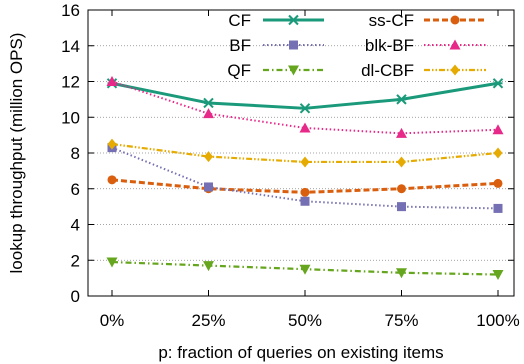  What do you see at coordinates (305, 320) in the screenshot?
I see `x-tick-label: 50%` at bounding box center [305, 320].